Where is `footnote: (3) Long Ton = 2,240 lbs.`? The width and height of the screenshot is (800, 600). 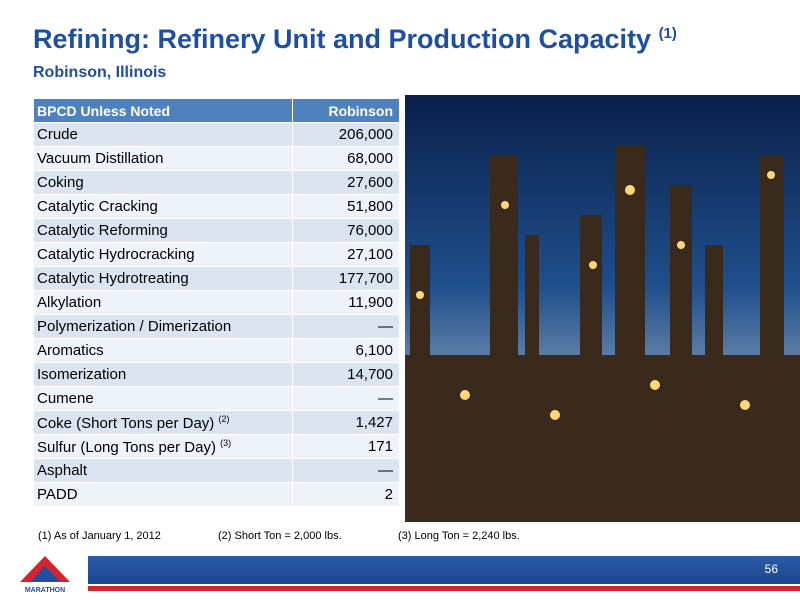
footnote: (3) Long Ton = 2,240 lbs. is located at coordinates (459, 536).